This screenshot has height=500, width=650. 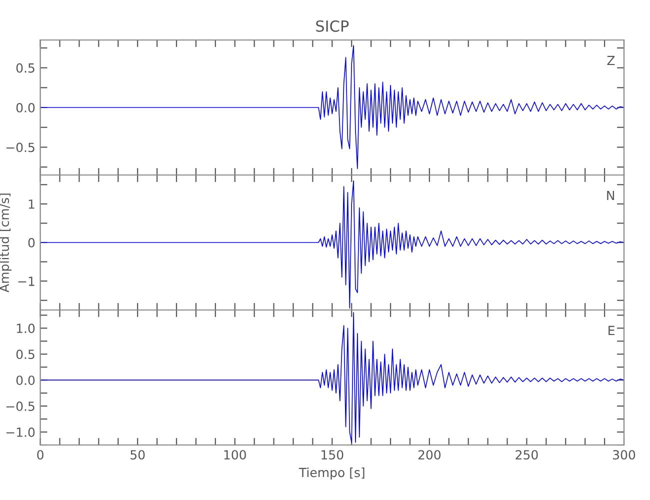 What do you see at coordinates (610, 195) in the screenshot?
I see `annotation: N` at bounding box center [610, 195].